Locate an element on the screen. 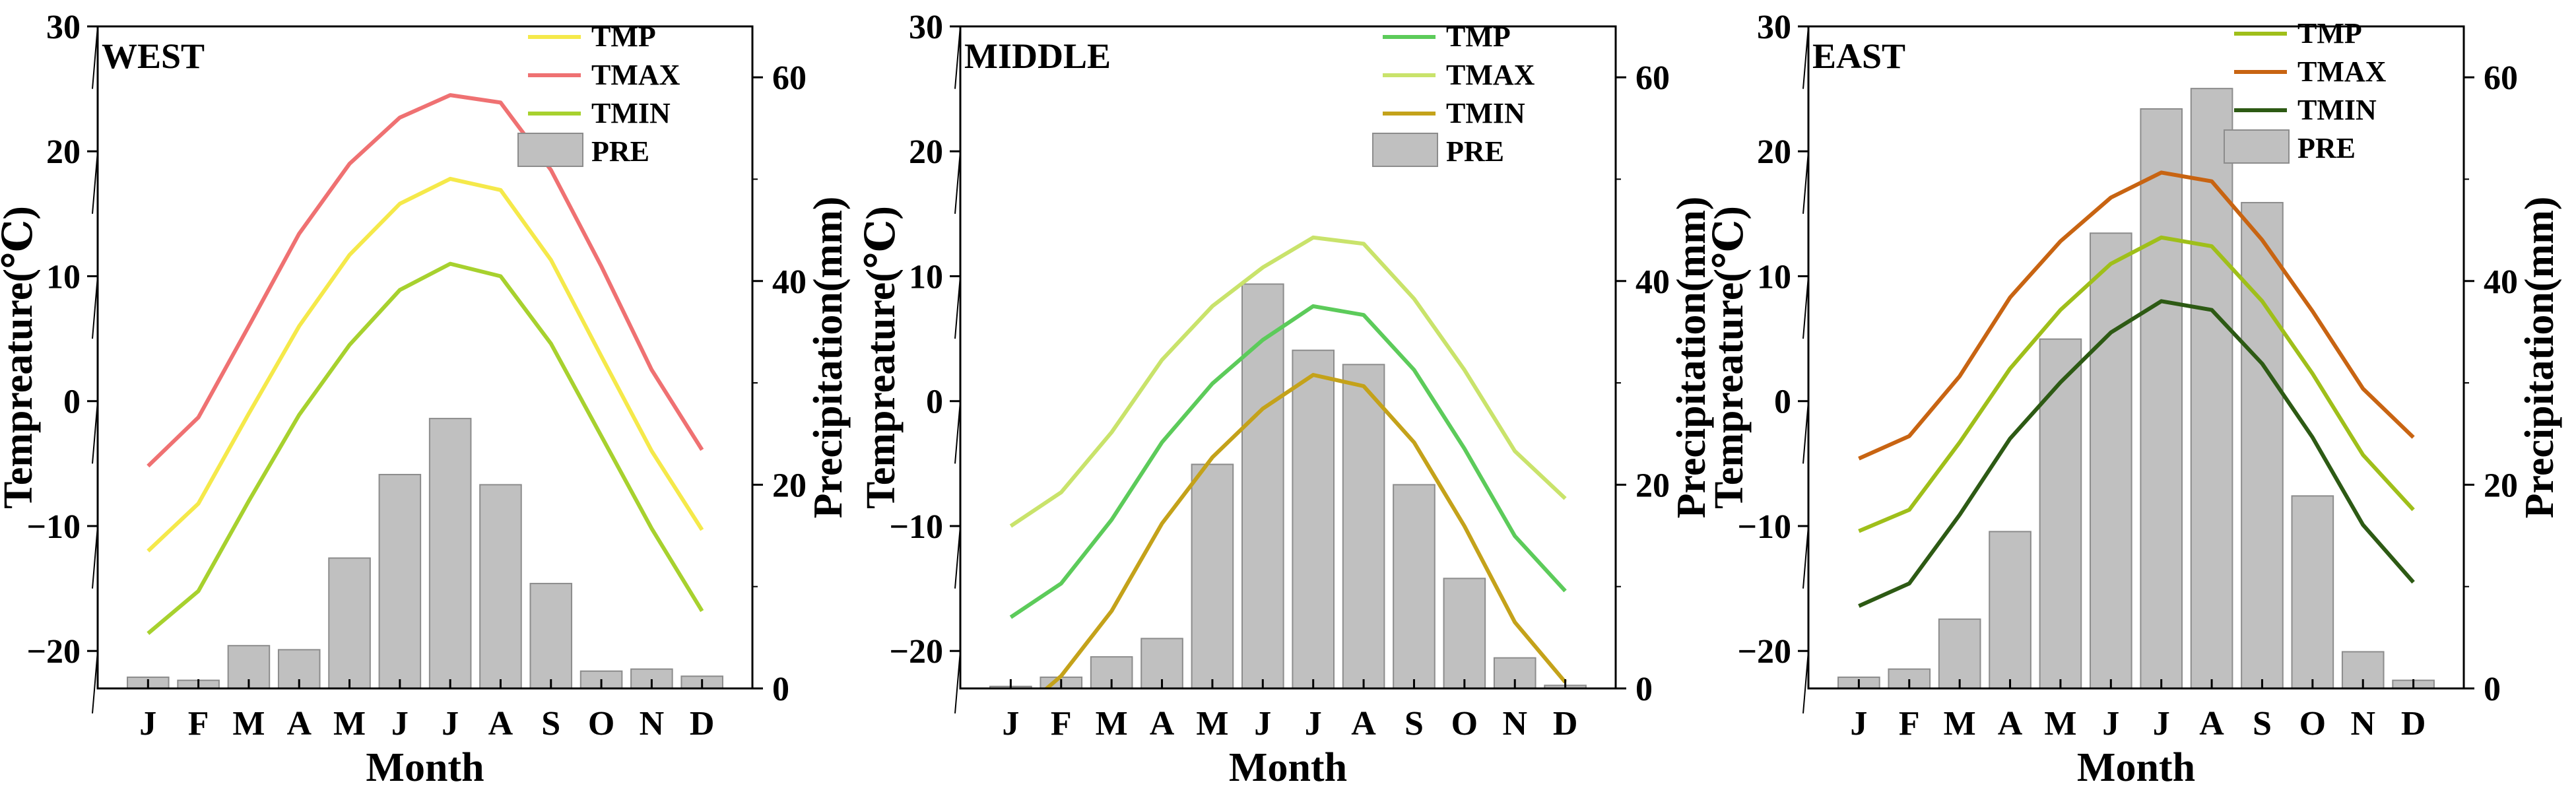  right-axis-title: Precipitation(mm) is located at coordinates (828, 358).